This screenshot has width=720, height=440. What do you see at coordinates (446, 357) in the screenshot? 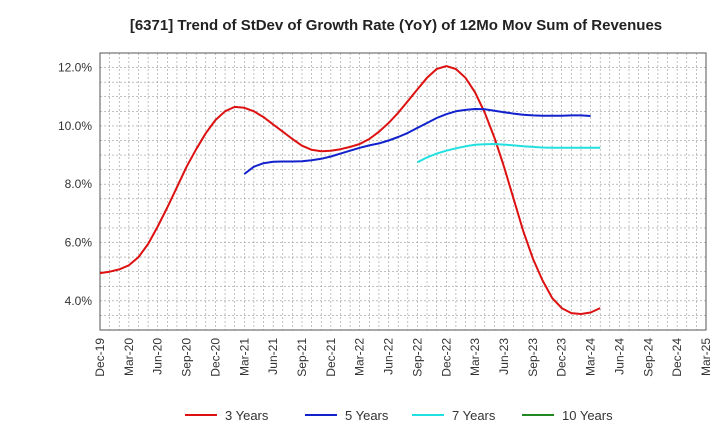
I see `x-tick-label: Dec-22` at bounding box center [446, 357].